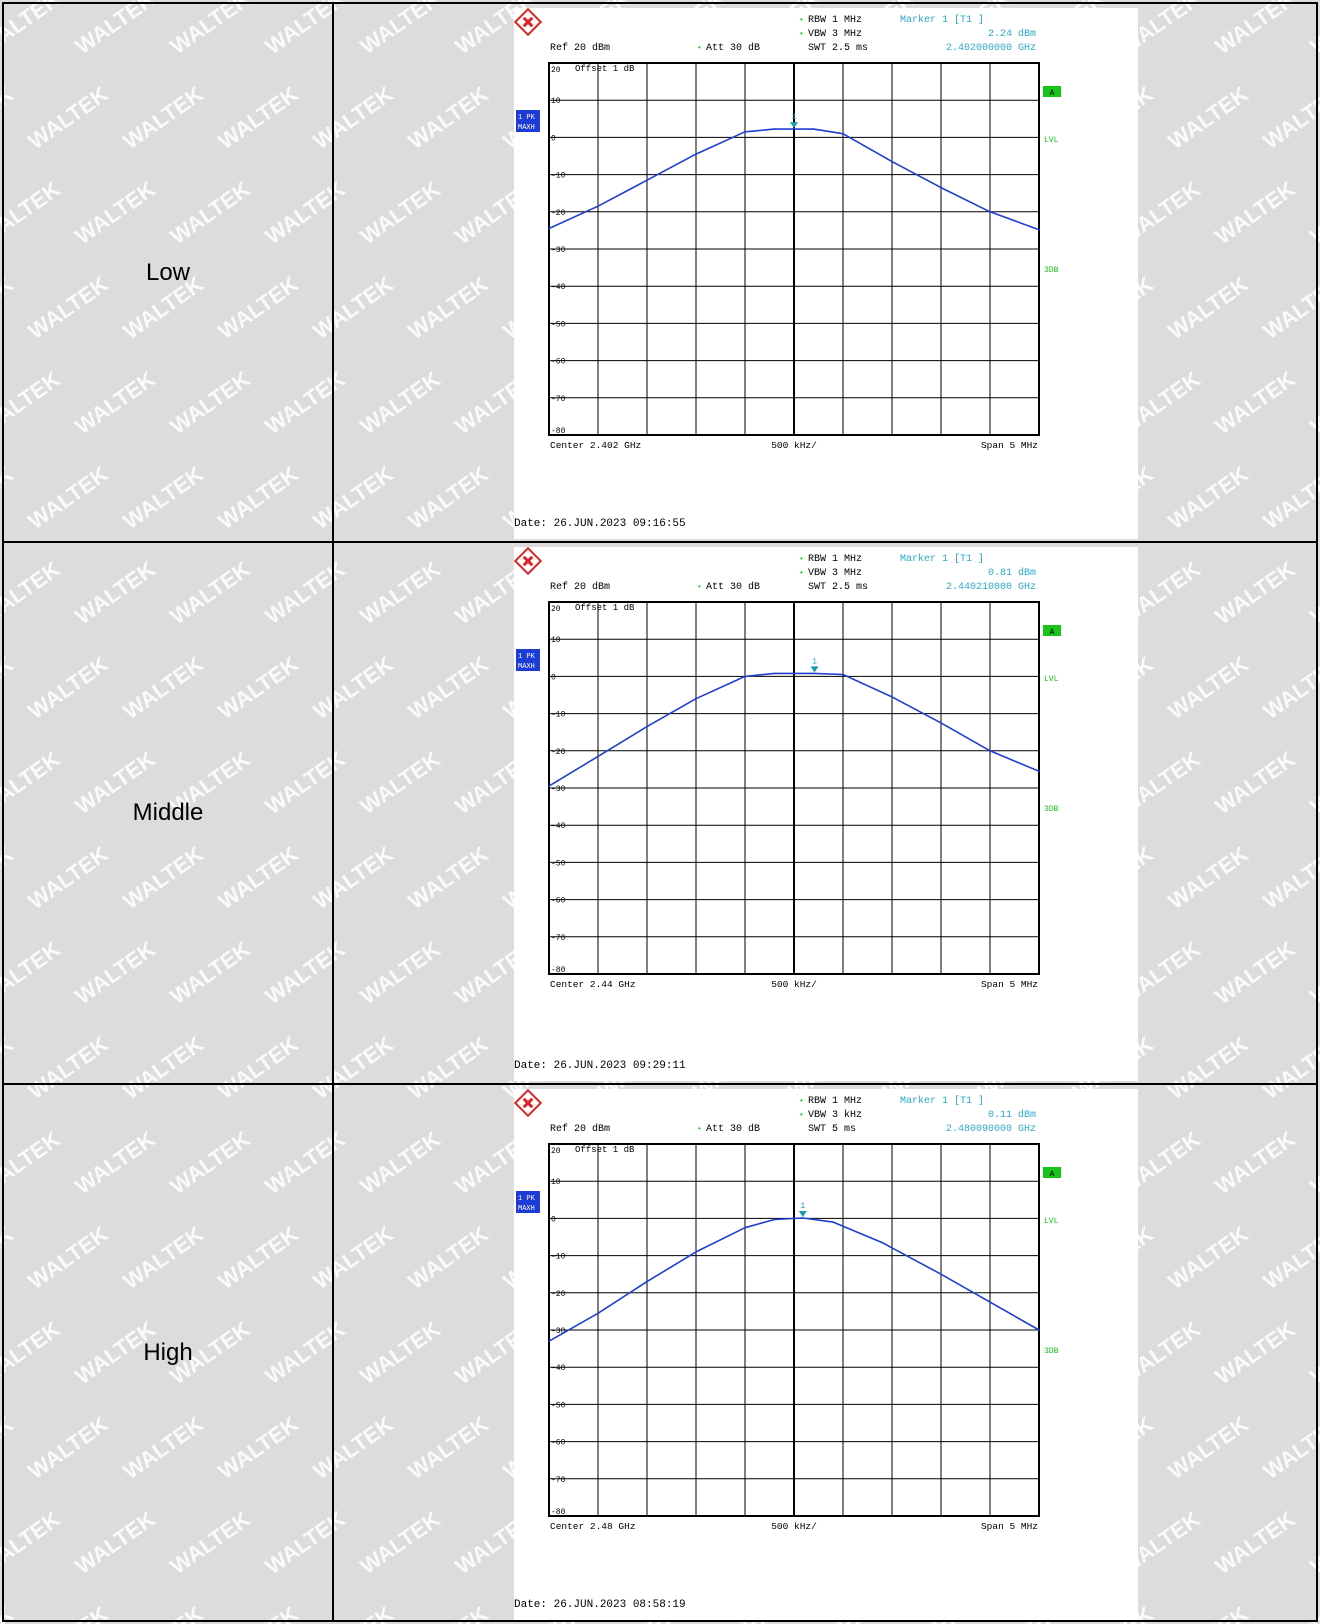 This screenshot has height=1624, width=1320. I want to click on marker-level-readout: 0.11 dBm, so click(1012, 1115).